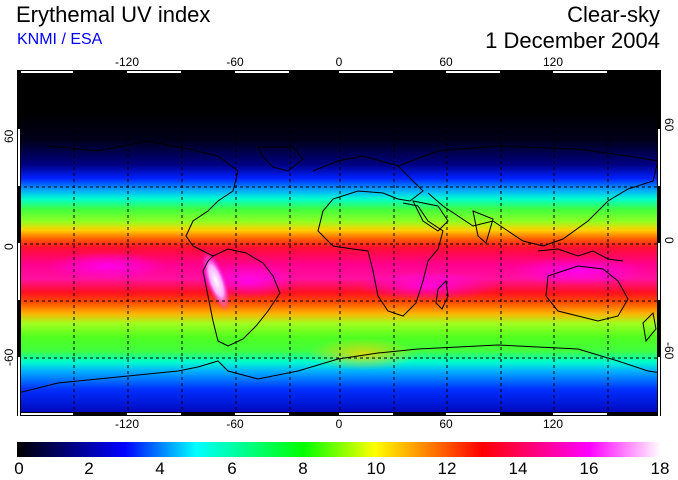  I want to click on organization-label: KNMI / ESA, so click(60, 39).